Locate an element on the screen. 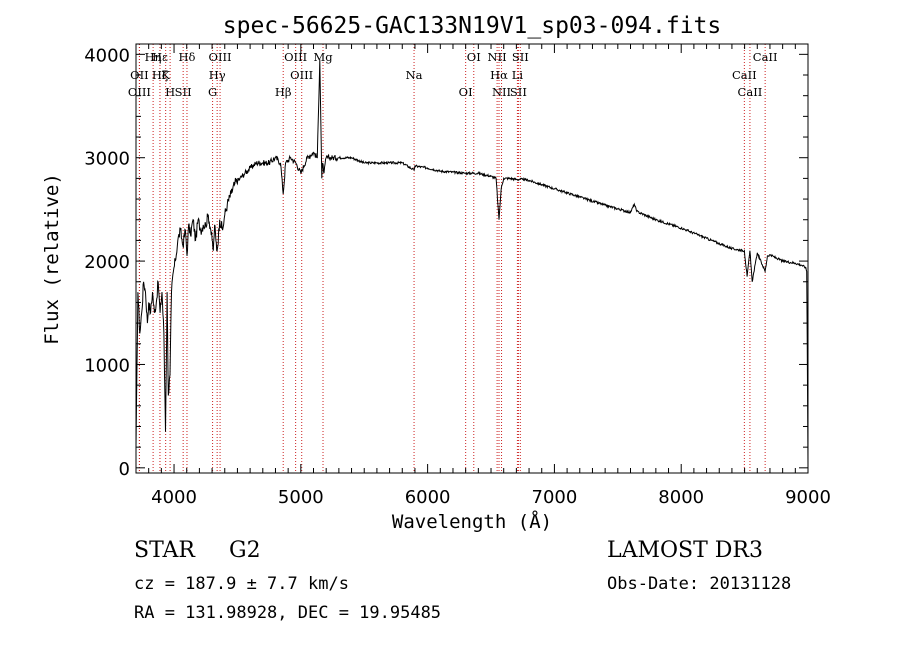 This screenshot has width=900, height=649. line-label: H is located at coordinates (170, 92).